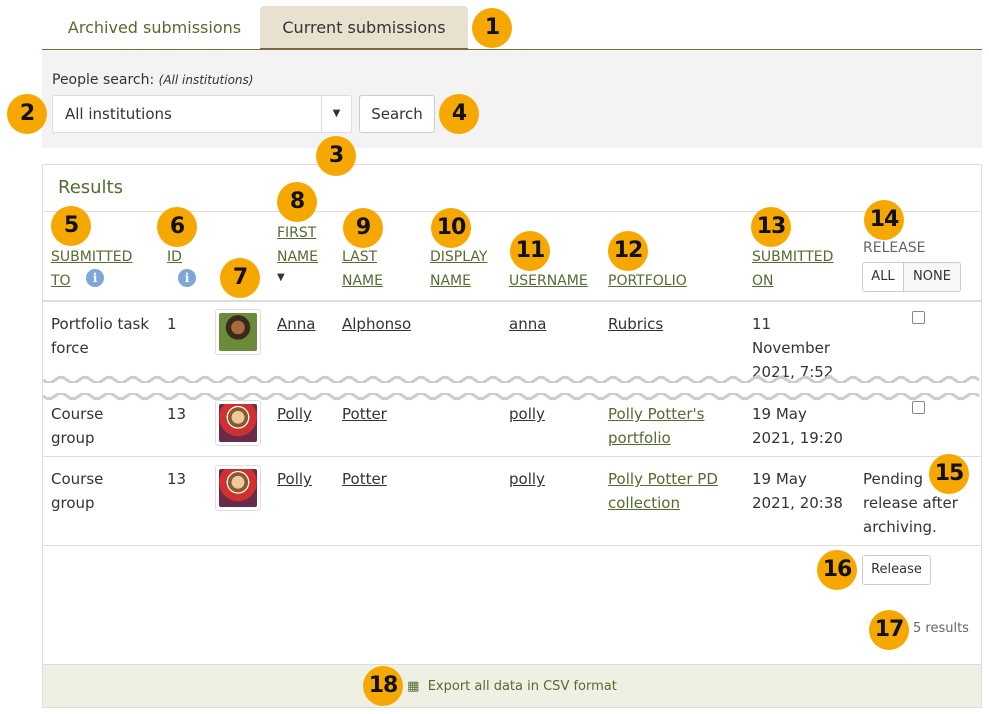  Describe the element at coordinates (793, 348) in the screenshot. I see `row1-submitted-on: 11 November 2021, 7:52` at that location.